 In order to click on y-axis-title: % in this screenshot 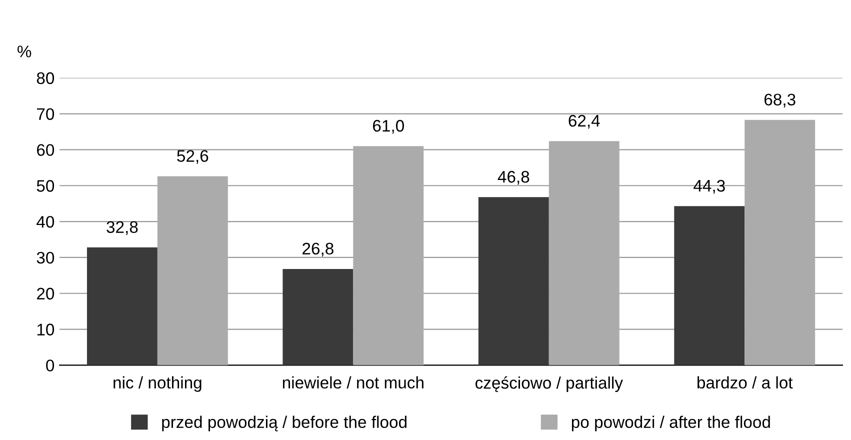, I will do `click(25, 52)`.